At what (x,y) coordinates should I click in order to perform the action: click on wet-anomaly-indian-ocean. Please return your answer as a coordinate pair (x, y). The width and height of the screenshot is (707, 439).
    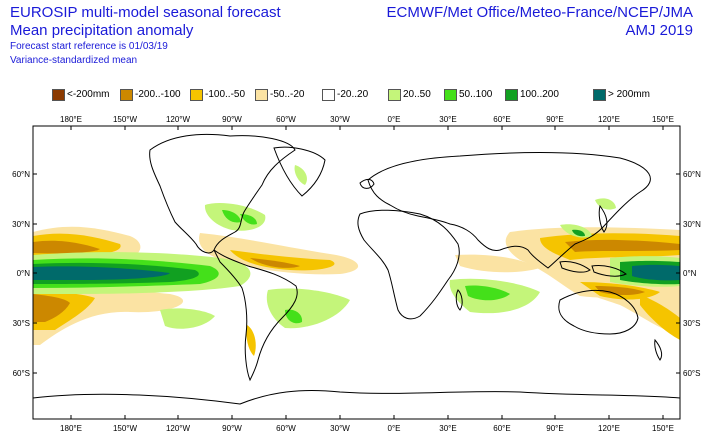
    Looking at the image, I should click on (487, 293).